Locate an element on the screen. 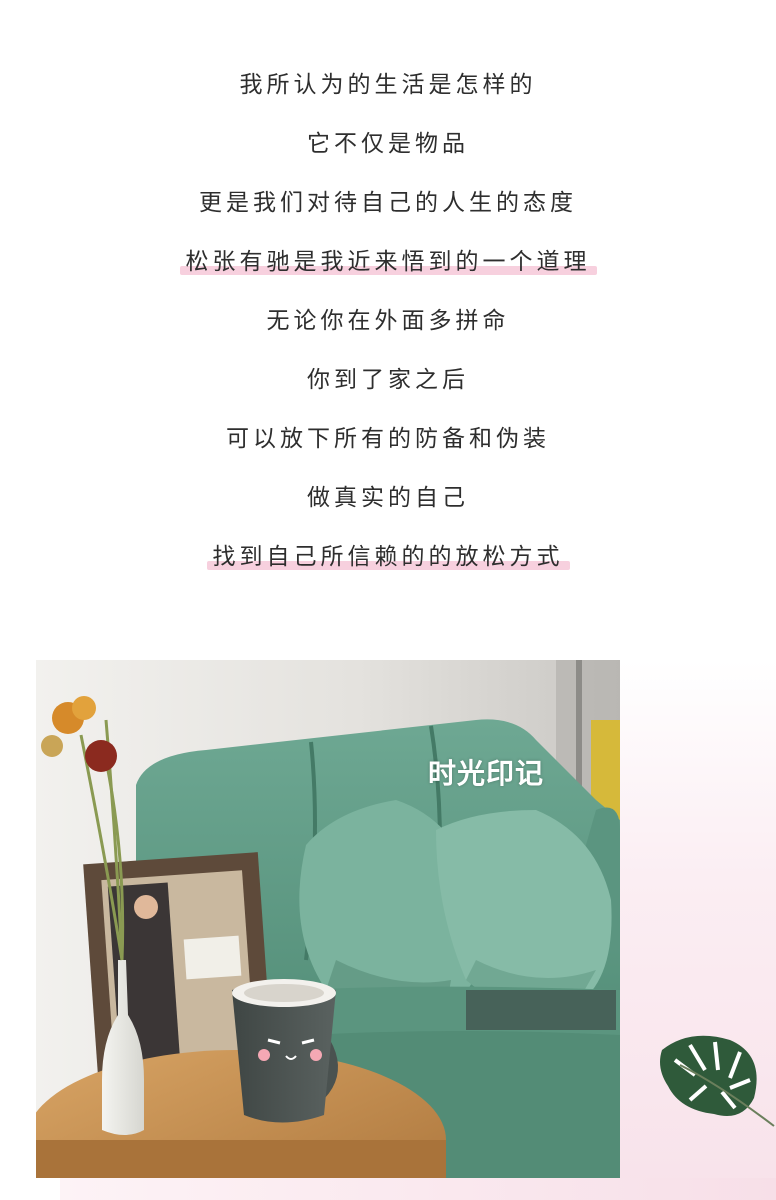 The height and width of the screenshot is (1200, 776). pink-bottom-strip is located at coordinates (418, 1189).